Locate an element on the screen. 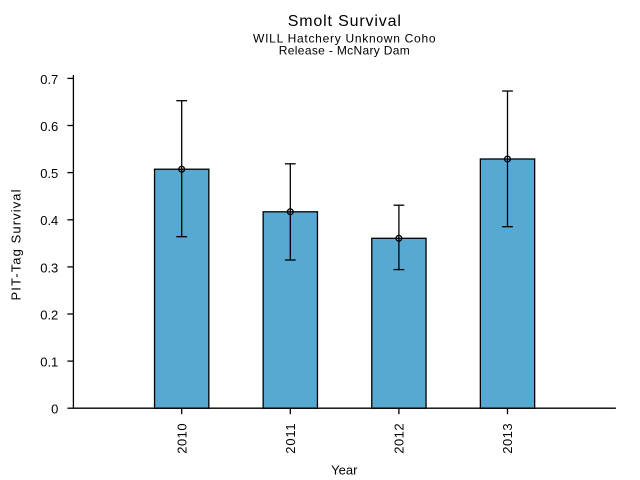  svg-text: 2011 is located at coordinates (290, 438).